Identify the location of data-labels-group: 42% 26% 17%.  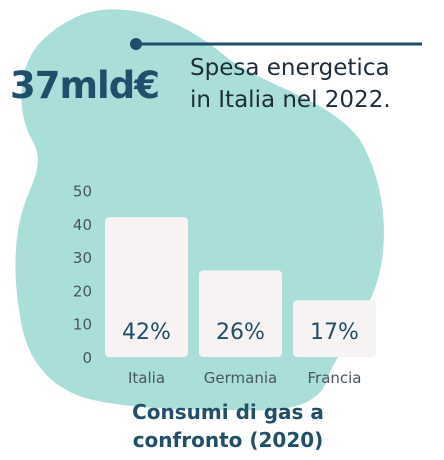
(240, 332).